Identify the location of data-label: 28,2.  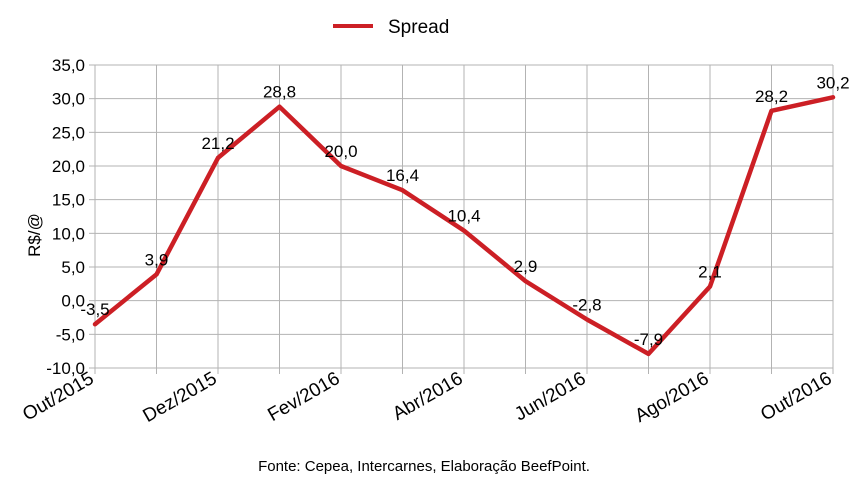
(771, 96).